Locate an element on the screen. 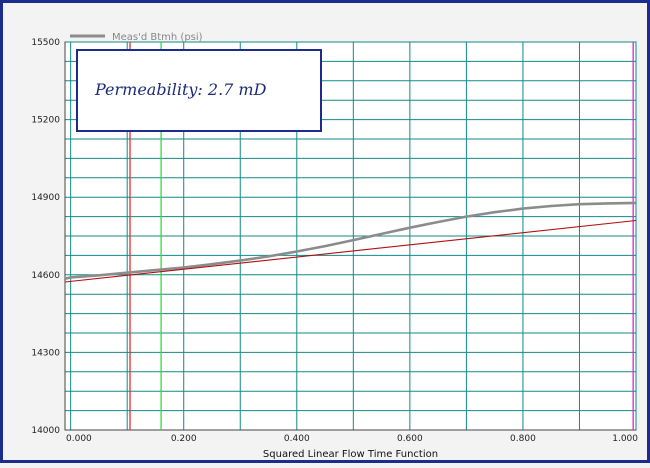 Image resolution: width=650 pixels, height=468 pixels. x-tick-label: 1.000 is located at coordinates (625, 439).